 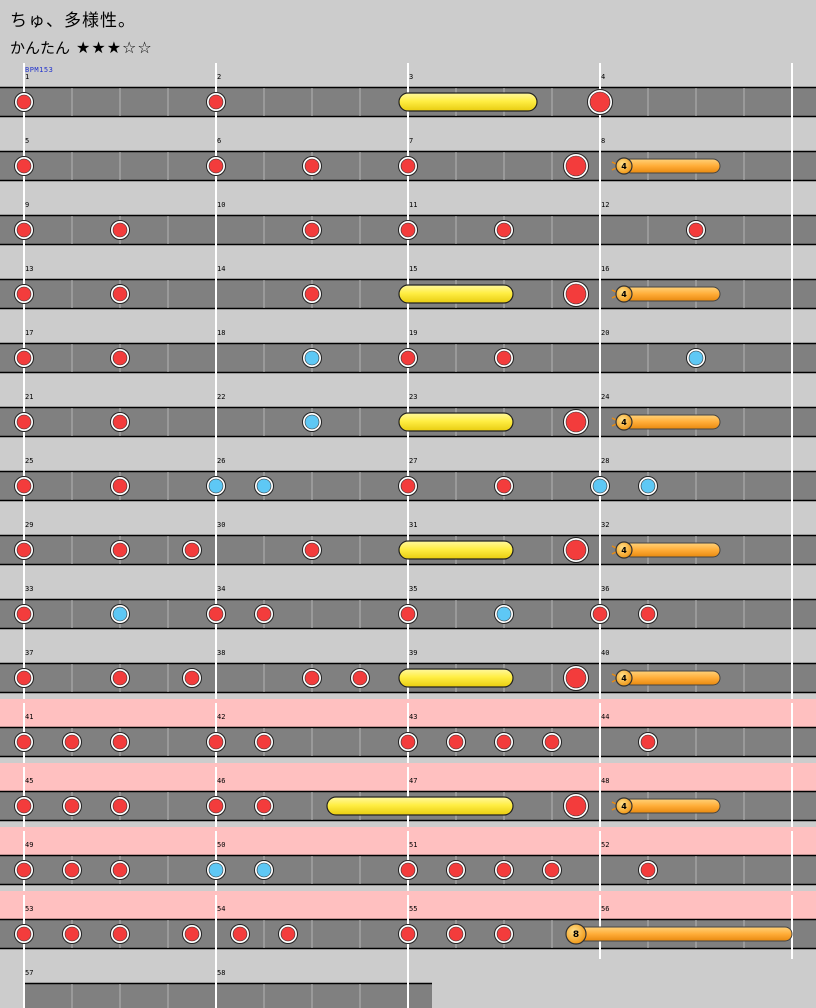 I want to click on difficulty-label: かんたん, so click(x=40, y=48).